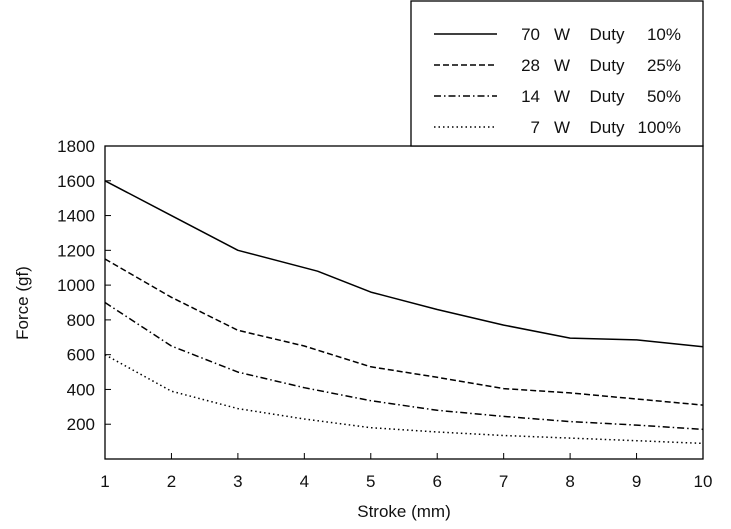  I want to click on legend-power: 7, so click(535, 127).